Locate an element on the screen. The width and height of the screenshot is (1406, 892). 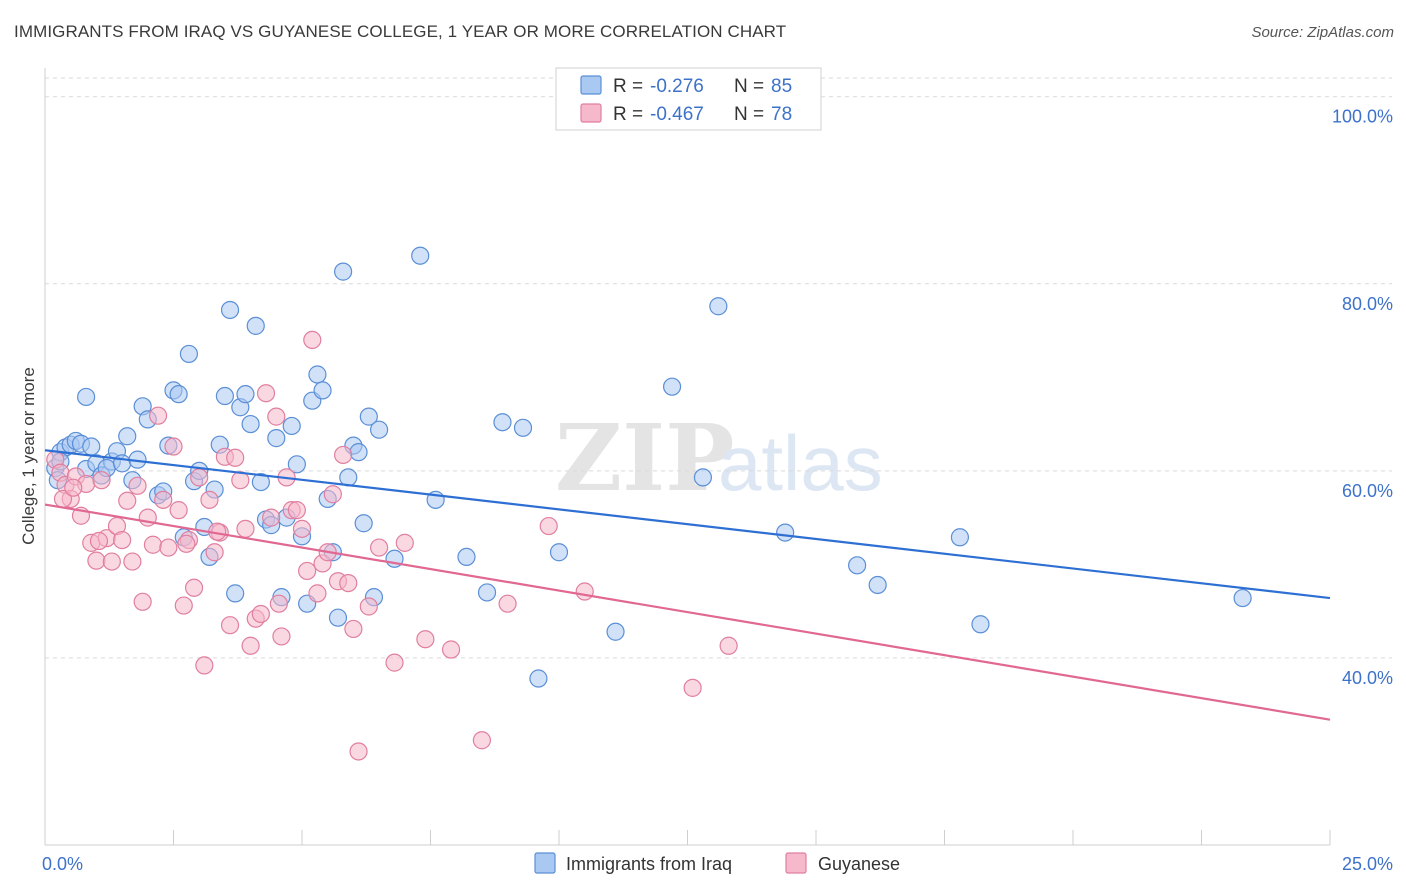
legend-r-value-iraq: -0.276 is located at coordinates (677, 86).